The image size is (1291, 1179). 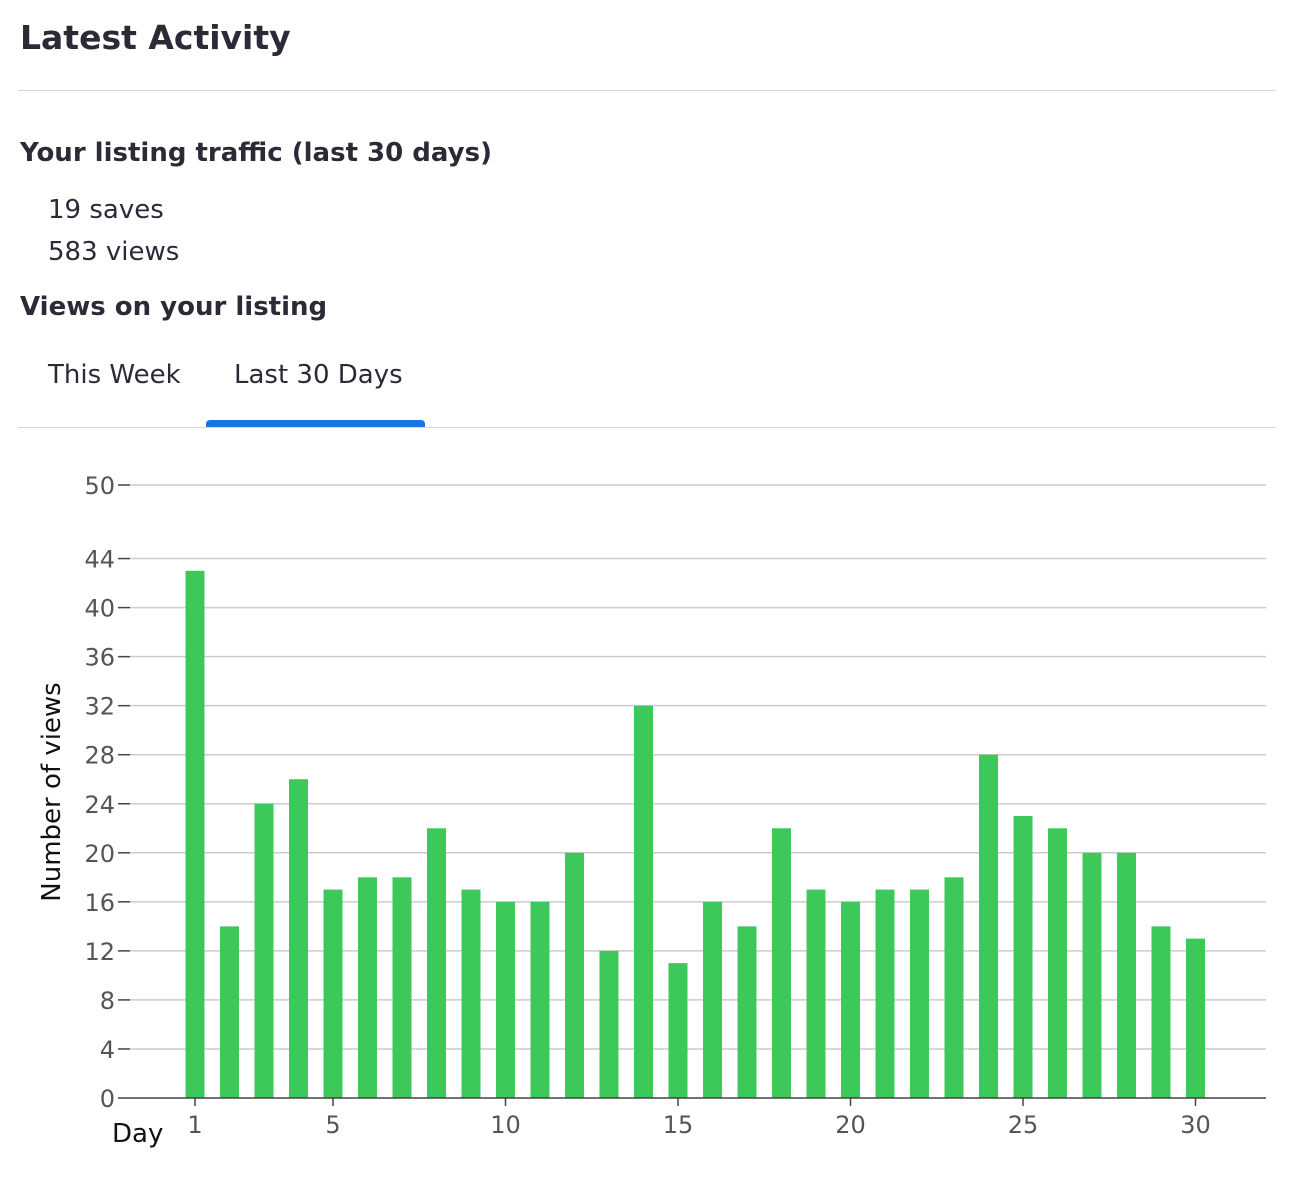 What do you see at coordinates (315, 423) in the screenshot?
I see `active-tab-indicator` at bounding box center [315, 423].